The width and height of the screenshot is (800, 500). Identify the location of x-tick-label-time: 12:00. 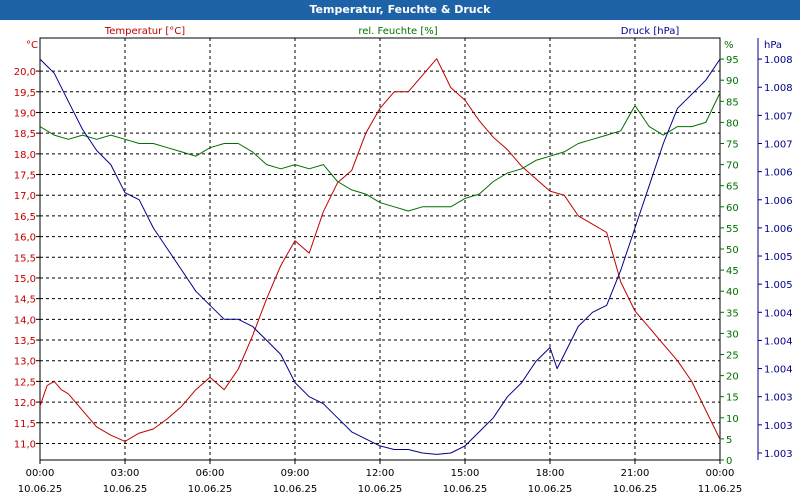
(380, 473).